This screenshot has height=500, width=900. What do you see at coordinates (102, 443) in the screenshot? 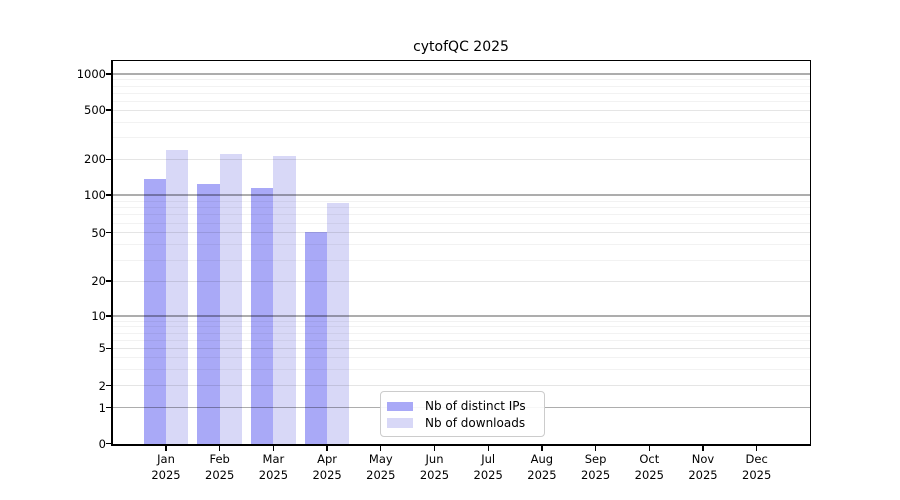
I see `y-tick-label-0: 0` at bounding box center [102, 443].